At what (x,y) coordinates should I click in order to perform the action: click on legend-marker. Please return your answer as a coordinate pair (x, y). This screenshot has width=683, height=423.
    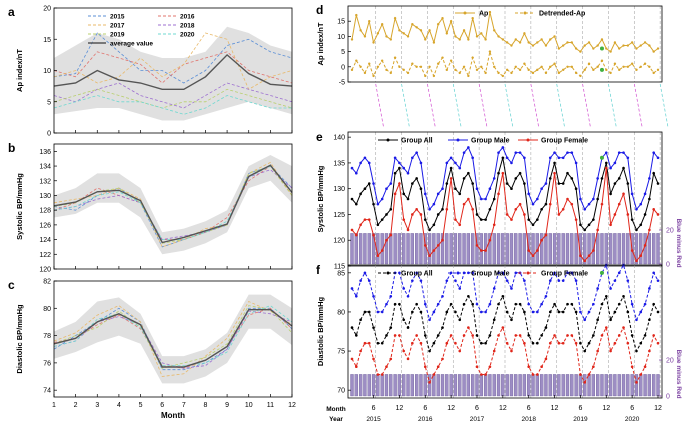
    Looking at the image, I should click on (528, 273).